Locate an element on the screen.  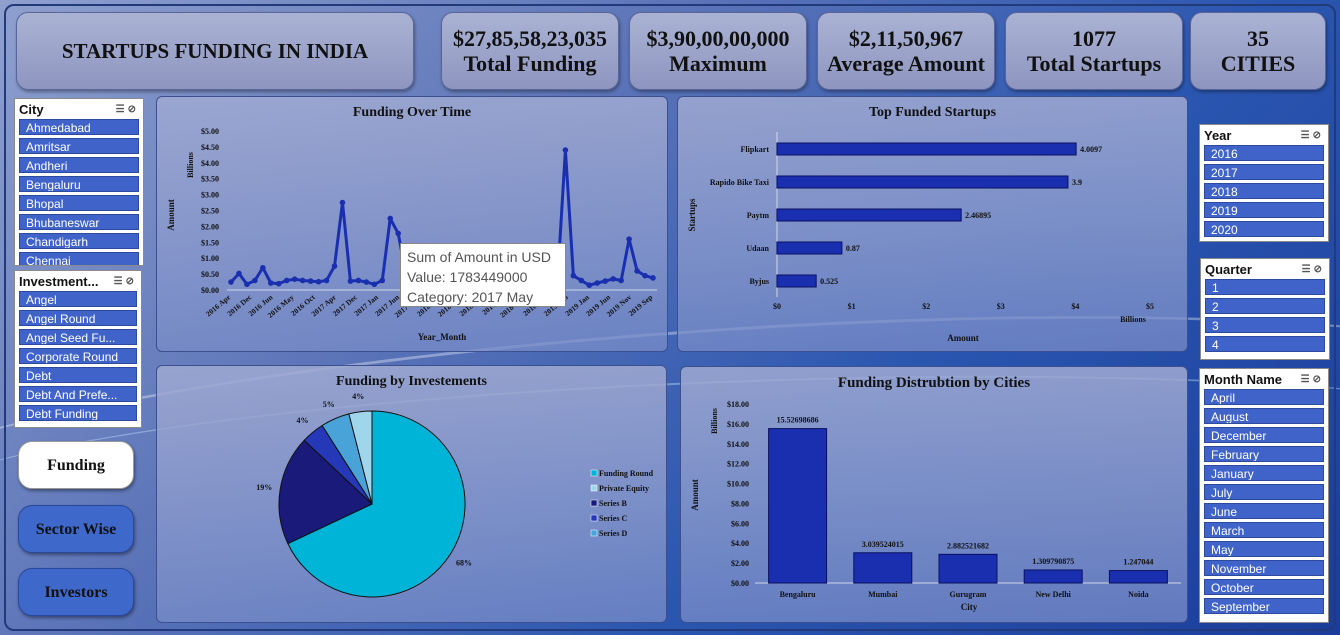
slicer-item: Angel Round is located at coordinates (78, 318).